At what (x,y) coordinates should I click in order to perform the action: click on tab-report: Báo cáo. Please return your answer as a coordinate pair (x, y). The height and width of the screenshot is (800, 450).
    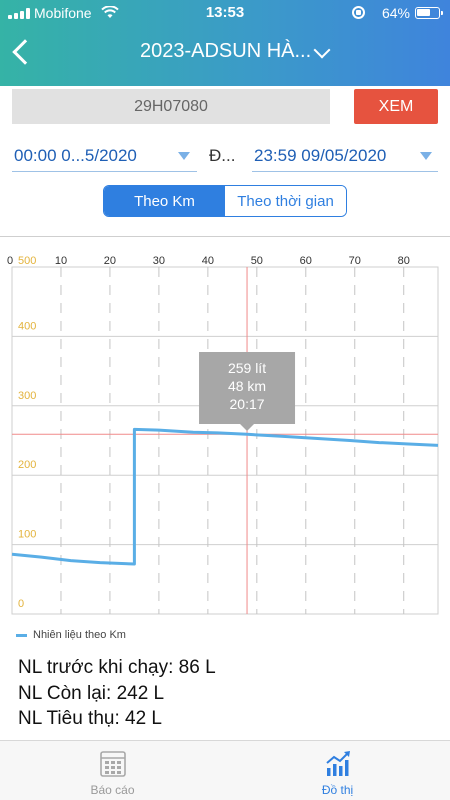
    Looking at the image, I should click on (112, 770).